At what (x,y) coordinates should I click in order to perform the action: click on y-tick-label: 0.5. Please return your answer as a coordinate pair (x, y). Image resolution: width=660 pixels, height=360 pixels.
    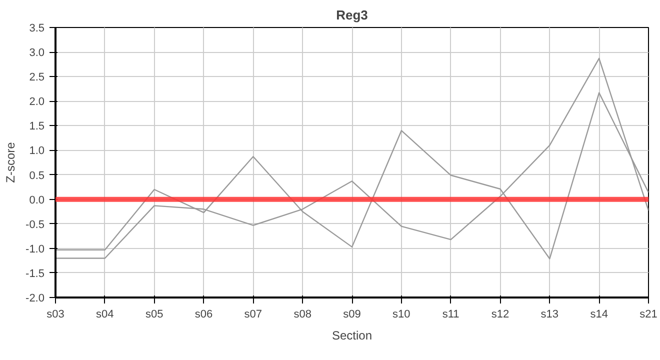
    Looking at the image, I should click on (37, 176).